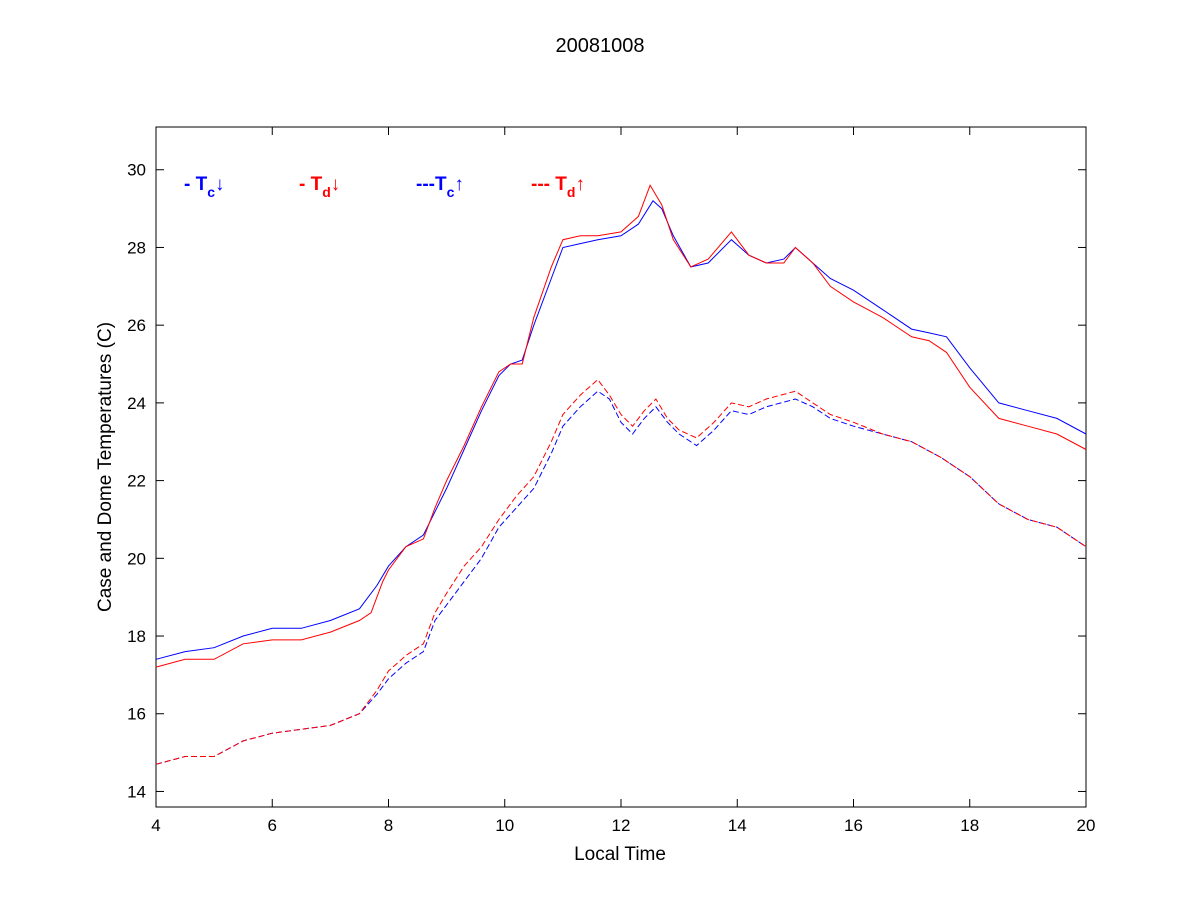 The height and width of the screenshot is (900, 1200). What do you see at coordinates (136, 481) in the screenshot?
I see `y-tick-label: 22` at bounding box center [136, 481].